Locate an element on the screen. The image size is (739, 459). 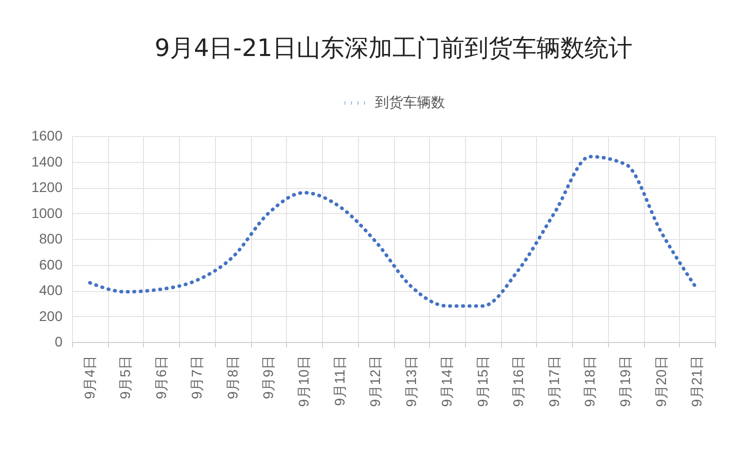
y-tick-label: 600 is located at coordinates (51, 264).